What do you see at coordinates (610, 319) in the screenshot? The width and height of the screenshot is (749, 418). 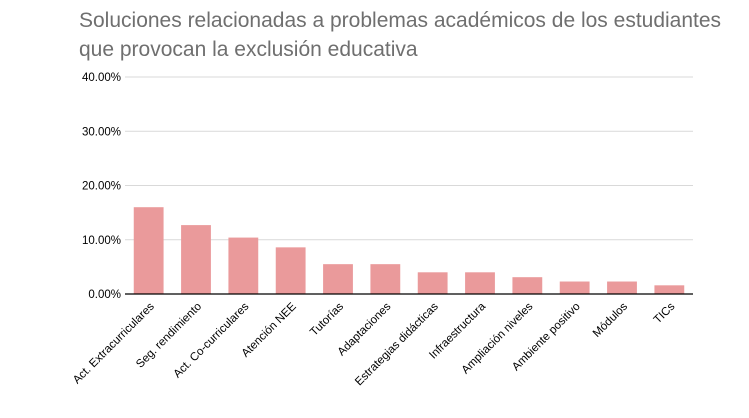 I see `x-tick-label: Módulos` at bounding box center [610, 319].